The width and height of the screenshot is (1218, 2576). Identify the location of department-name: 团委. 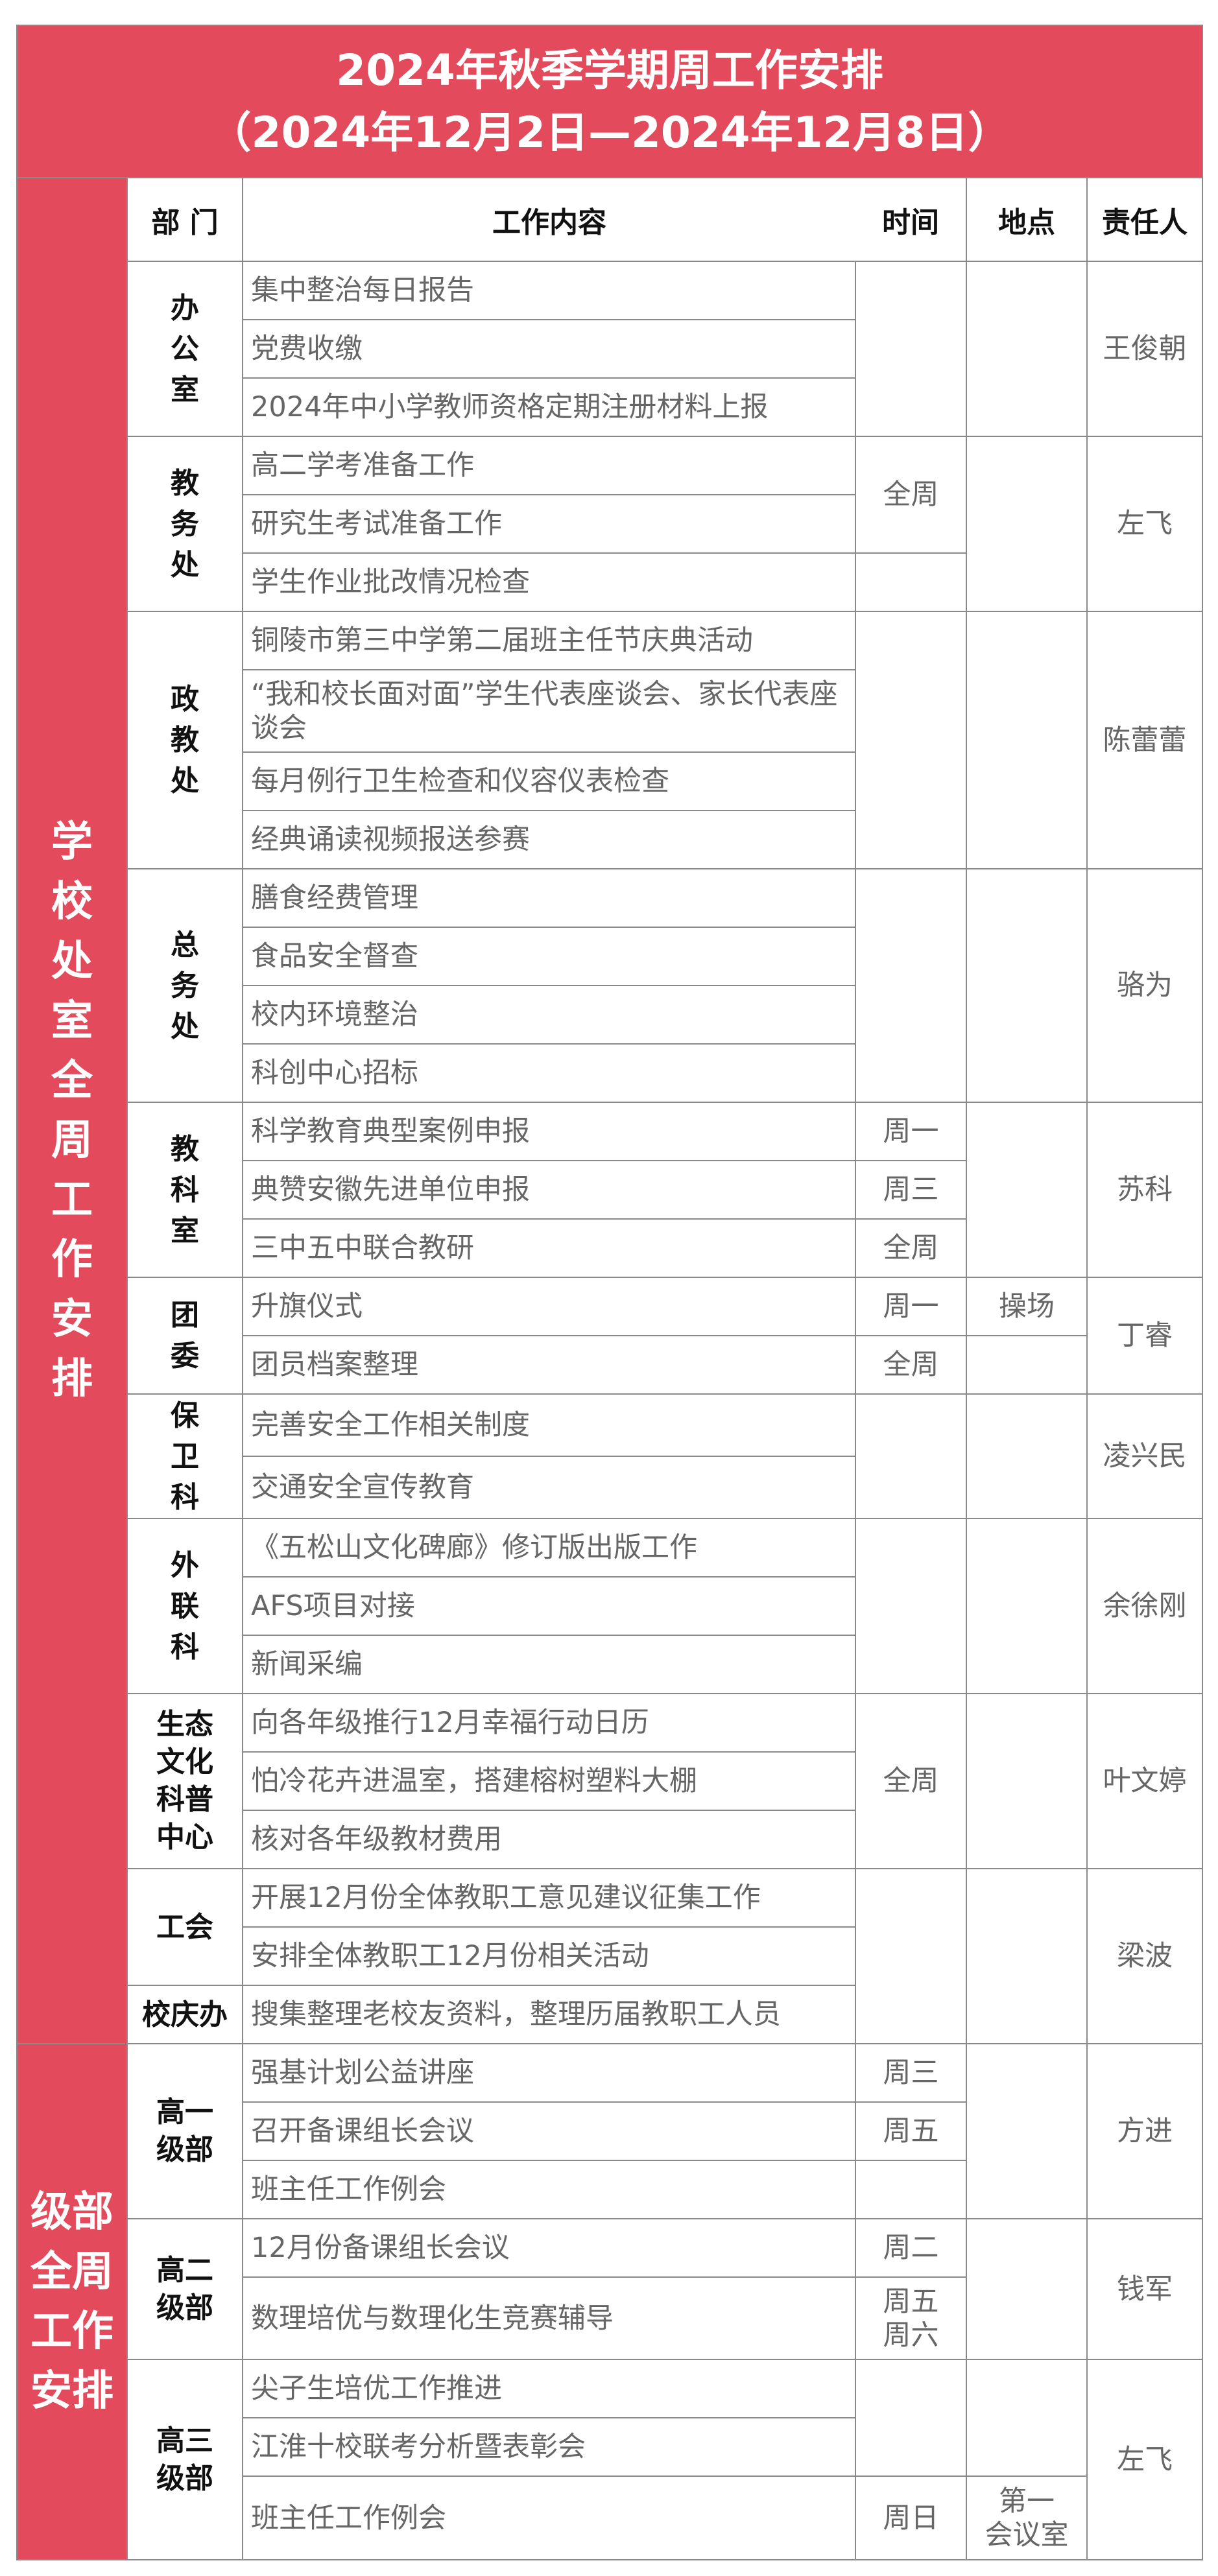
(185, 1336).